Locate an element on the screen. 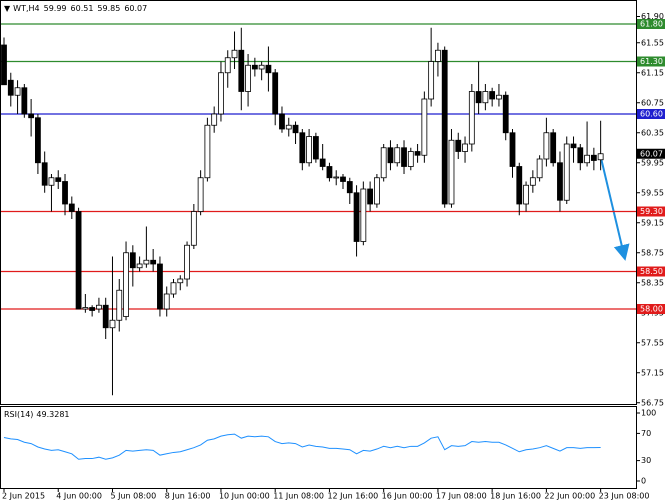  x-tick-label: 12 Jun 16:00 is located at coordinates (352, 496).